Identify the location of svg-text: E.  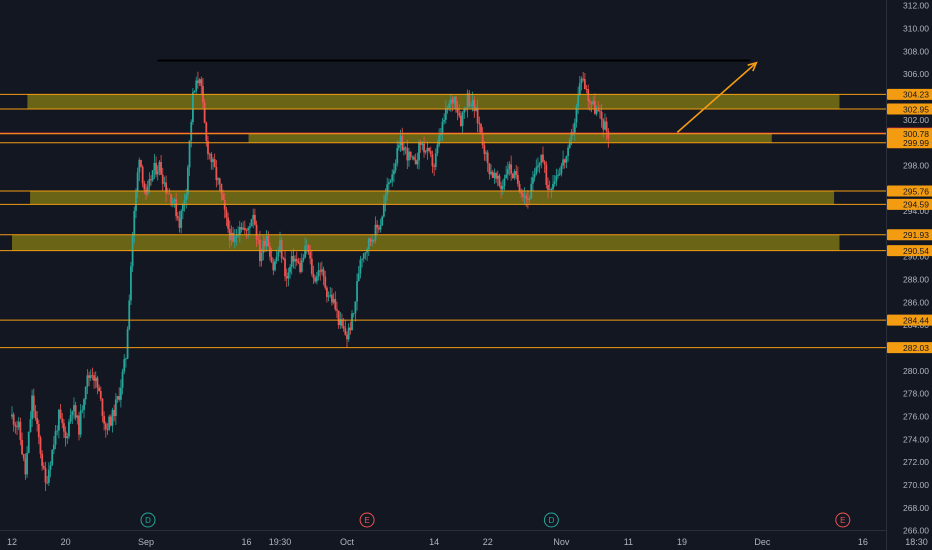
(366, 520).